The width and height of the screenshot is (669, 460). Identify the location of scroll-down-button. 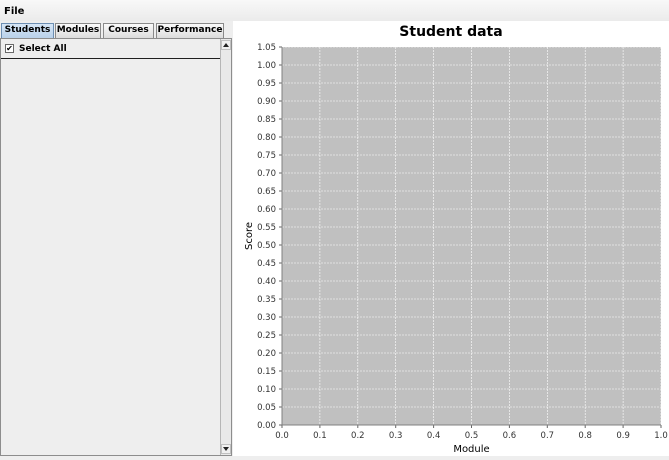
(226, 449).